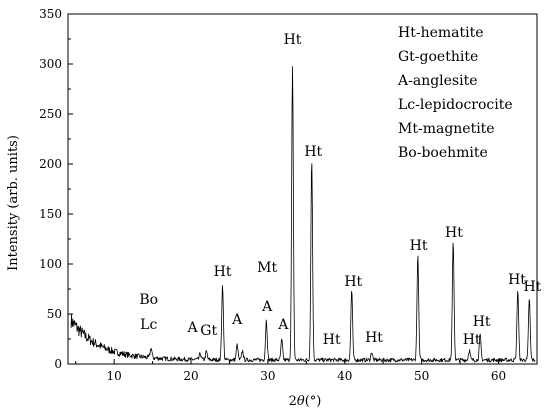  I want to click on x-axis: 10 20 30 40 50 60, so click(290, 371).